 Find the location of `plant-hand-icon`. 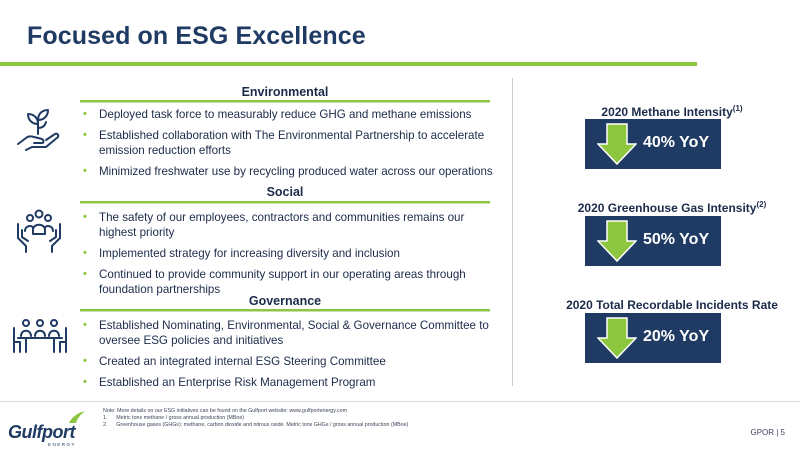

plant-hand-icon is located at coordinates (38, 130).